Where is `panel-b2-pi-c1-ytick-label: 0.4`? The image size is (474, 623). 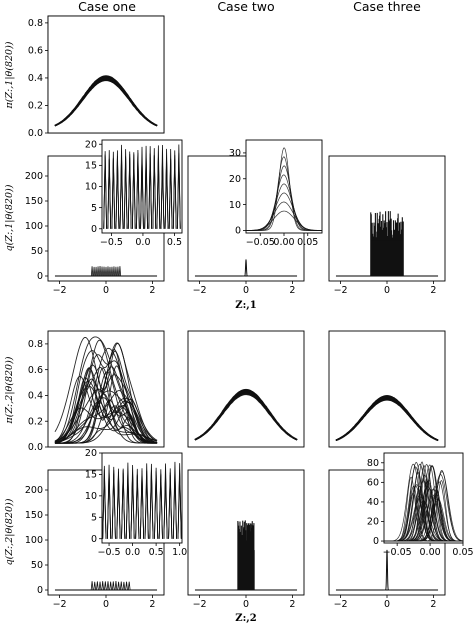 panel-b2-pi-c1-ytick-label: 0.4 is located at coordinates (35, 396).